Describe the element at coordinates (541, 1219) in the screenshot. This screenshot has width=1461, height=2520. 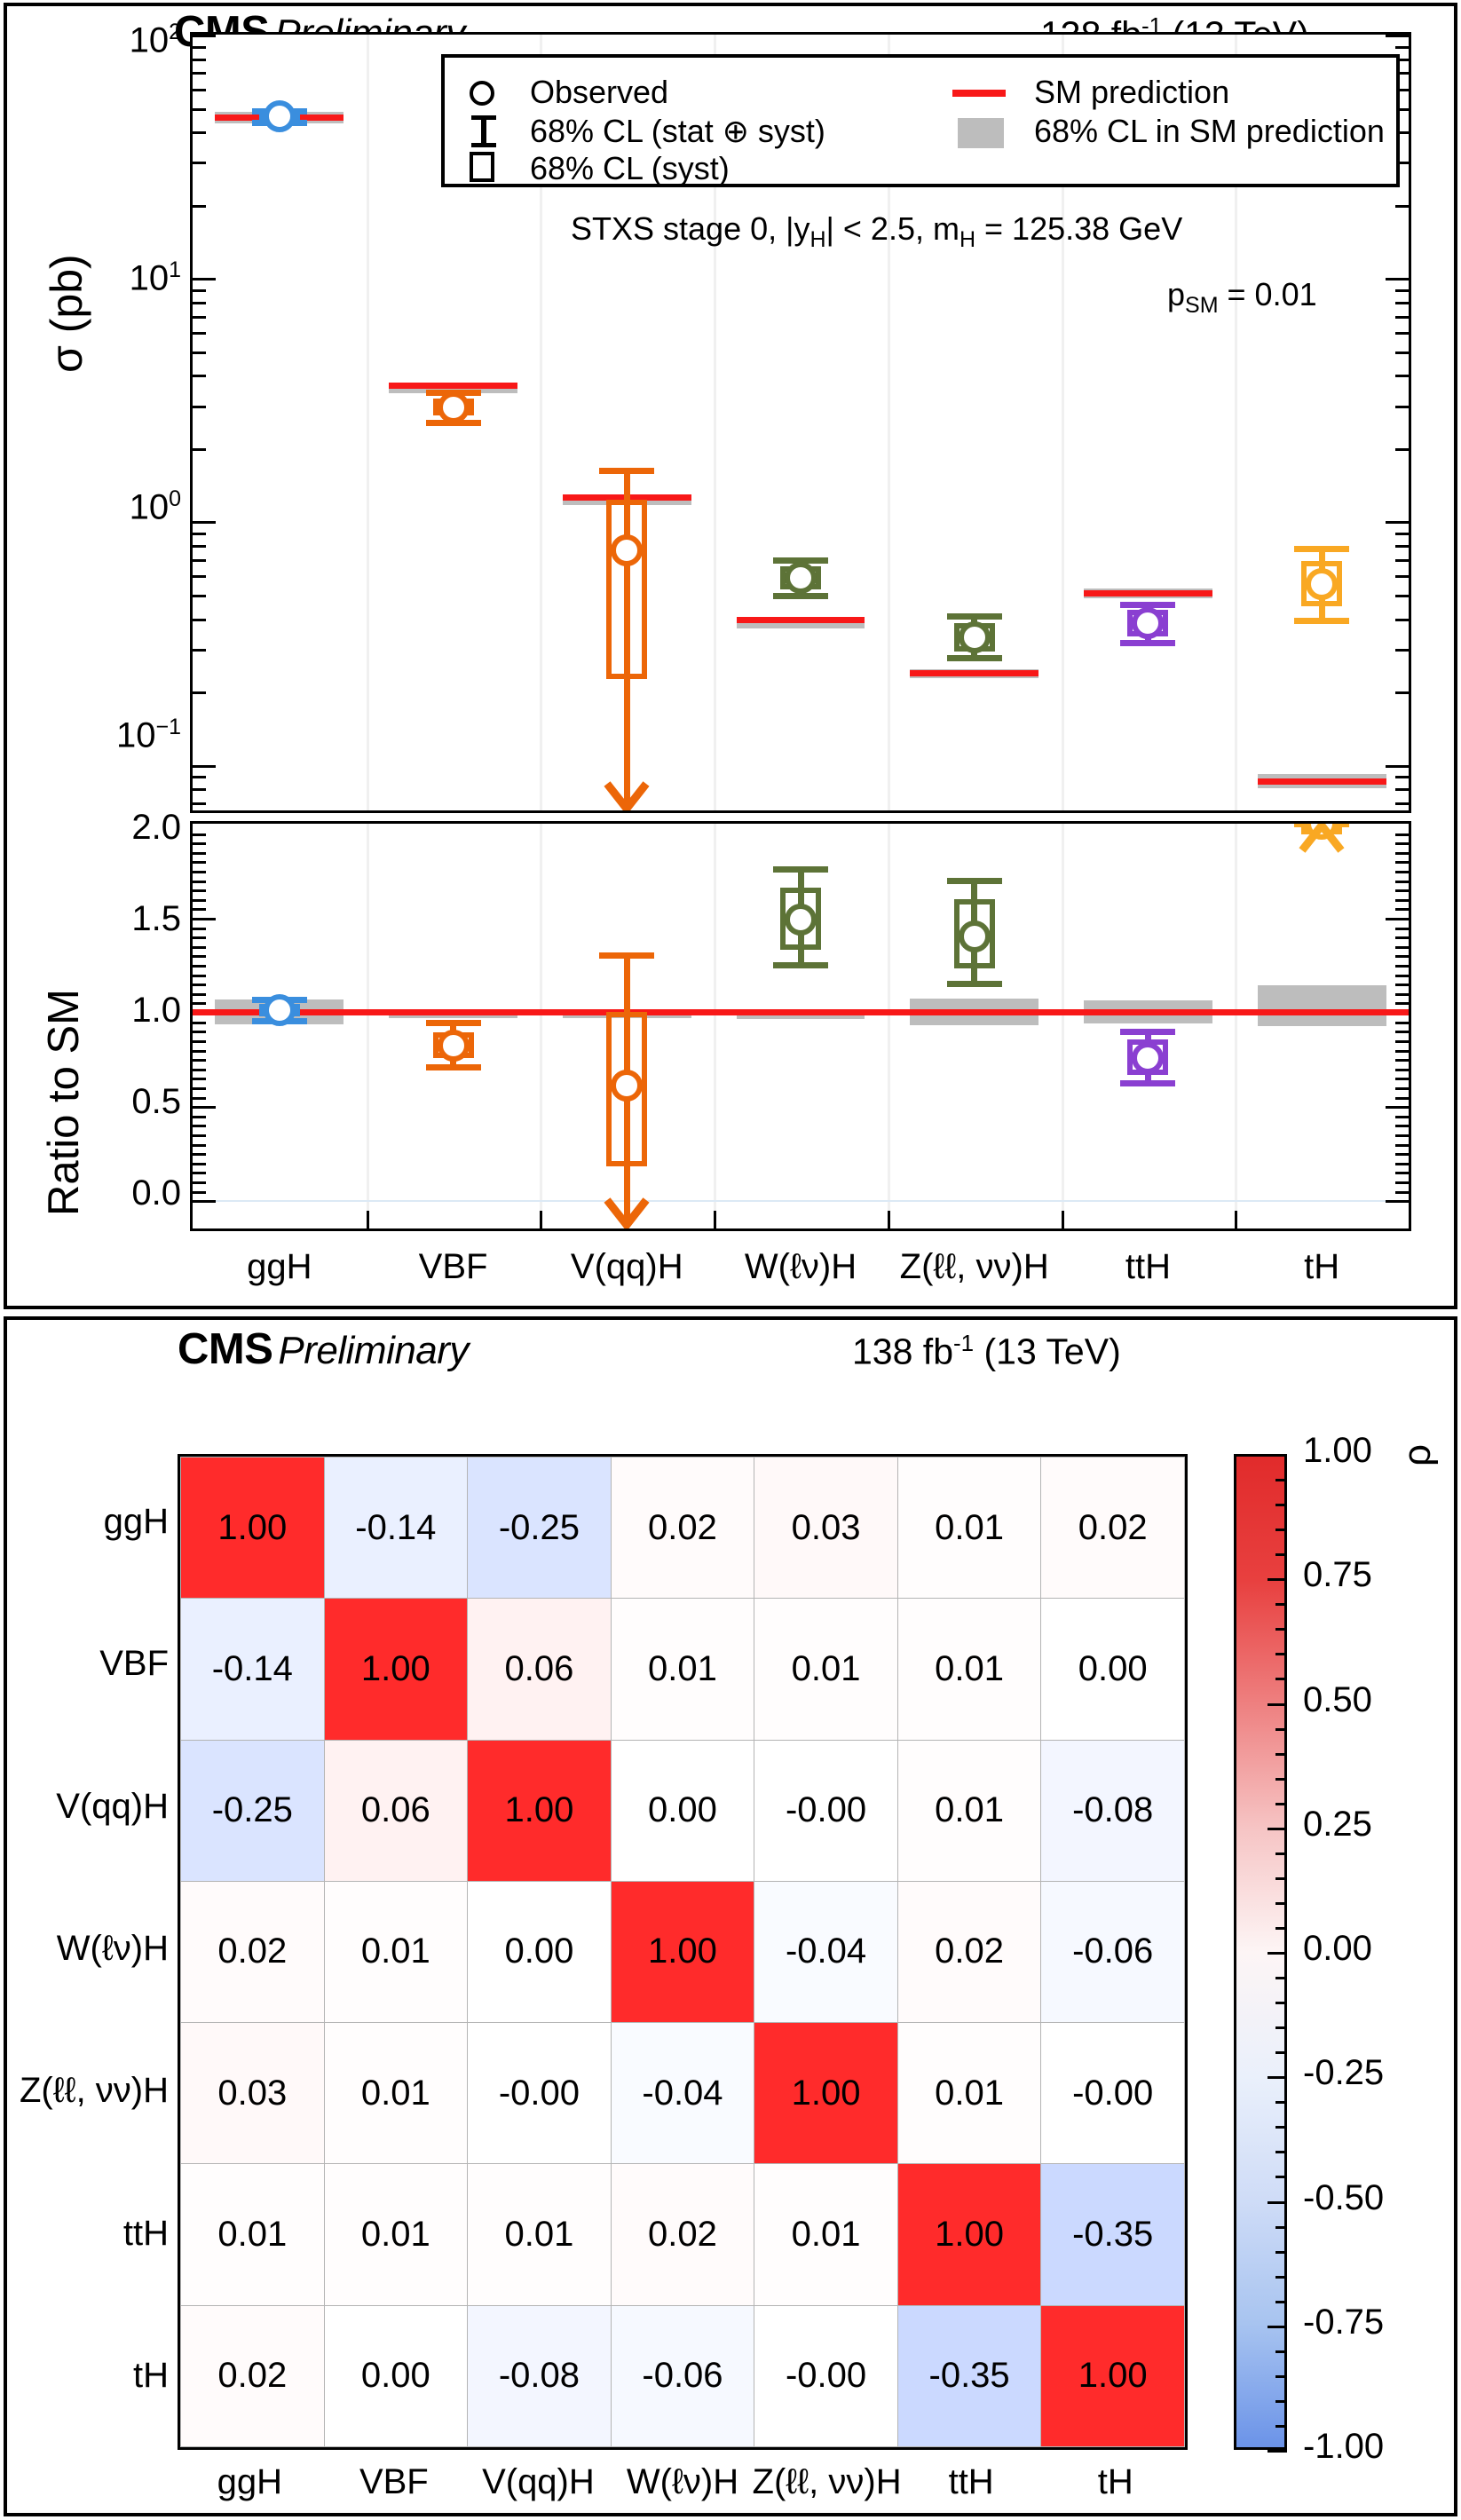
I see `ratio-x-tick` at that location.